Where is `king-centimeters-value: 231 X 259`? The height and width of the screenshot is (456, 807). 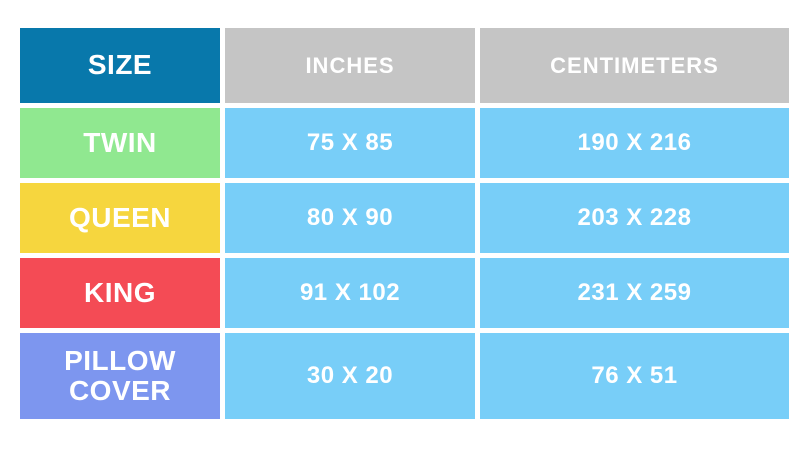
king-centimeters-value: 231 X 259 is located at coordinates (634, 293).